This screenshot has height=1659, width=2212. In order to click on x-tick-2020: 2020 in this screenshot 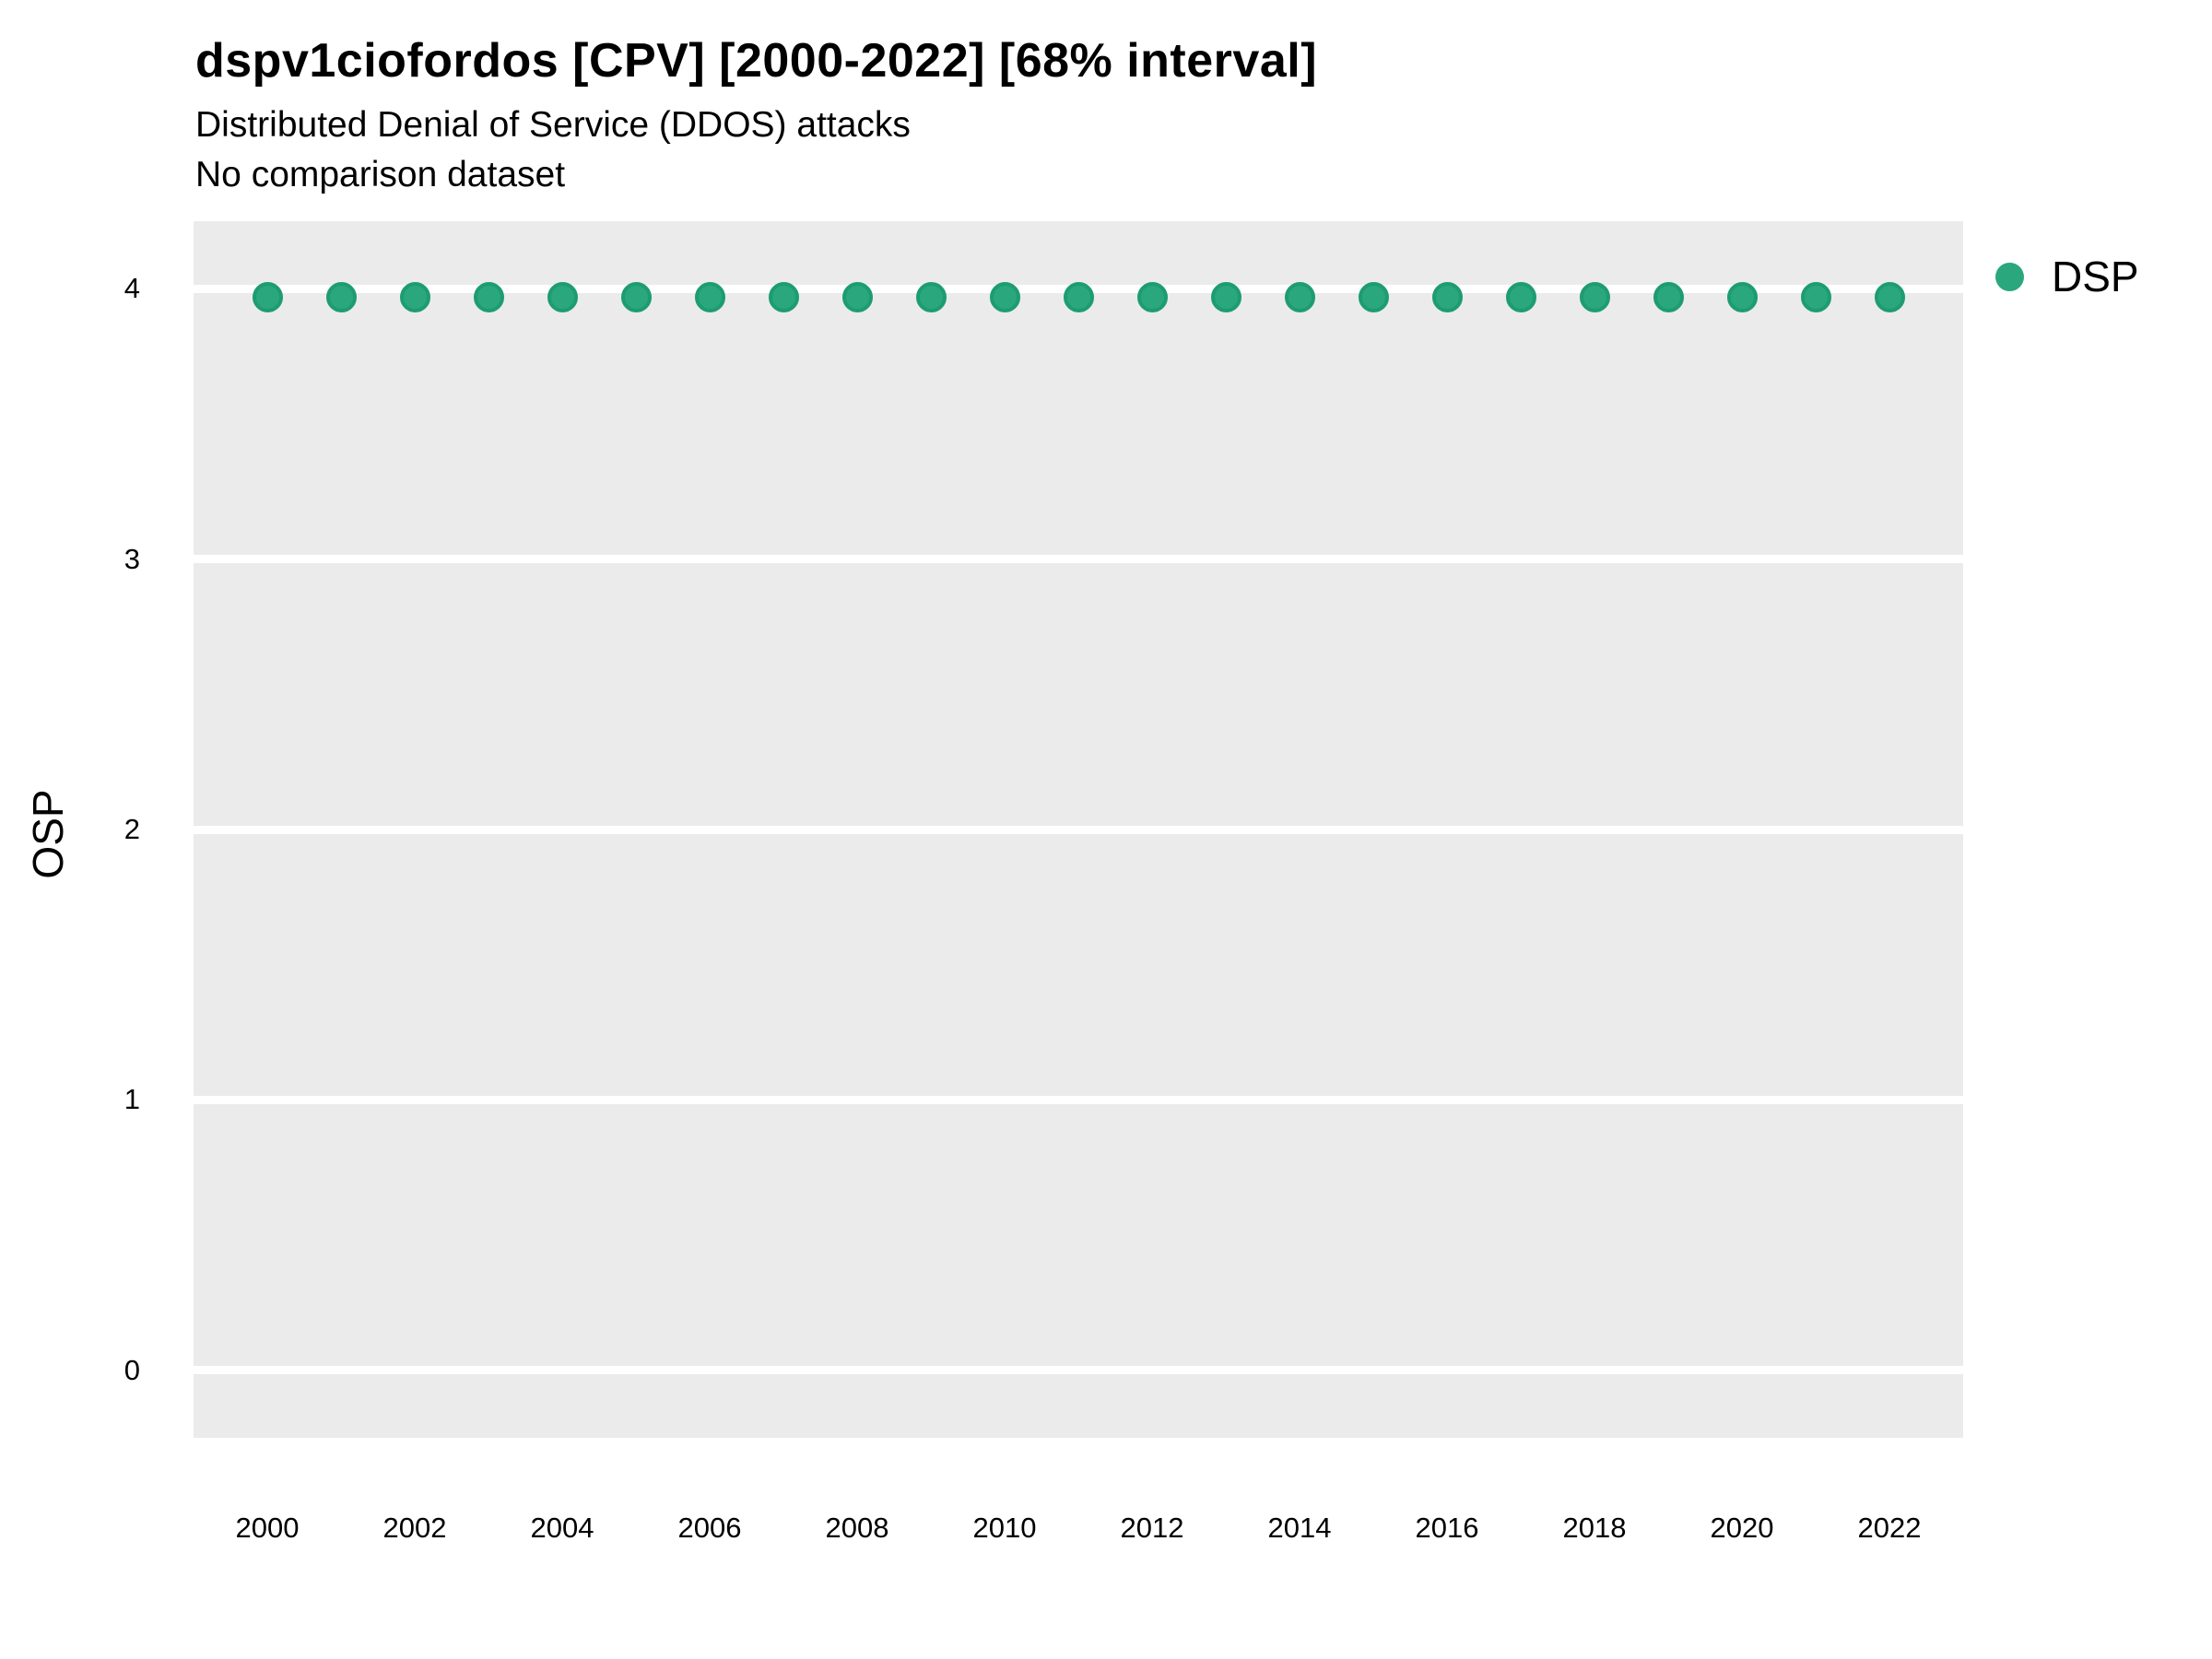, I will do `click(1742, 1528)`.